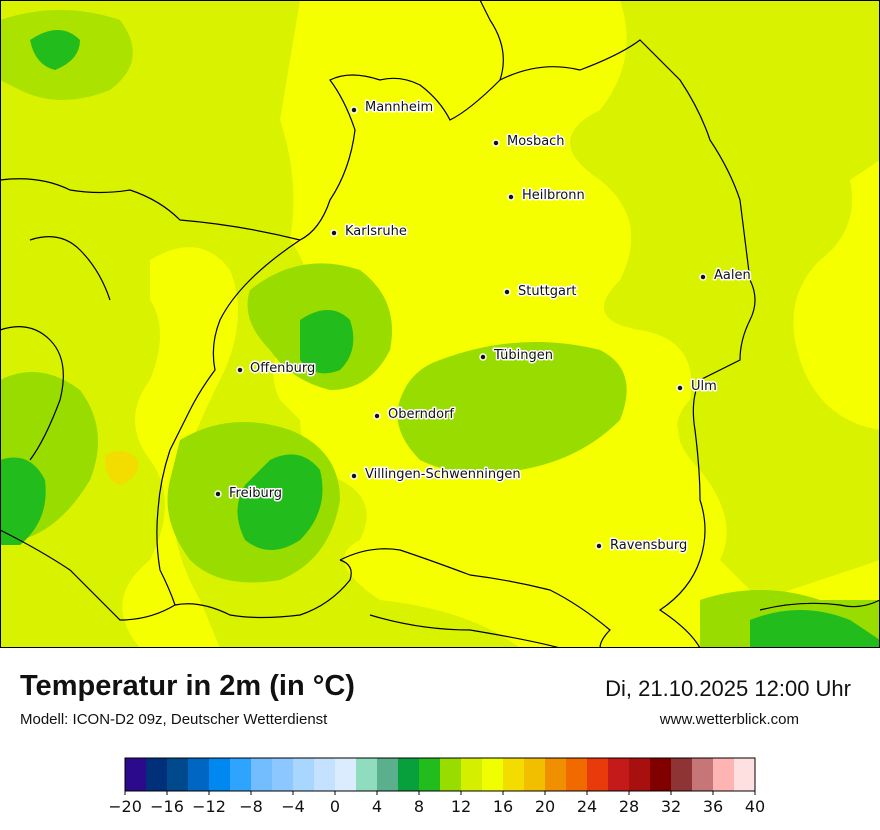  I want to click on city-tuebingen: Tübingen, so click(517, 356).